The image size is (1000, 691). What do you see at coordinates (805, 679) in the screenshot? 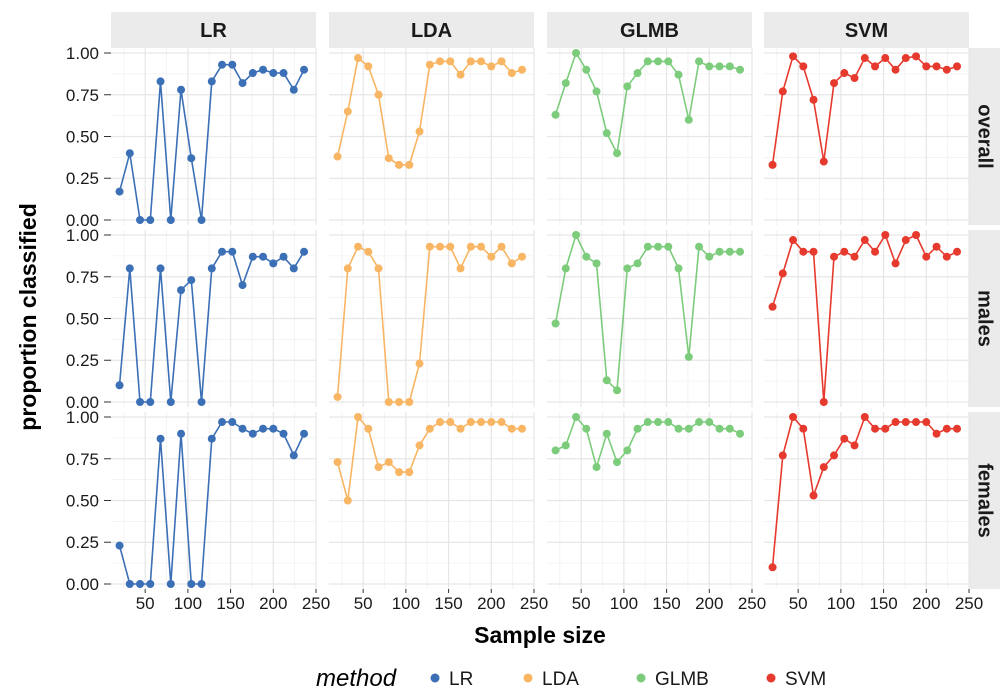
I see `legend-label-svm: SVM` at bounding box center [805, 679].